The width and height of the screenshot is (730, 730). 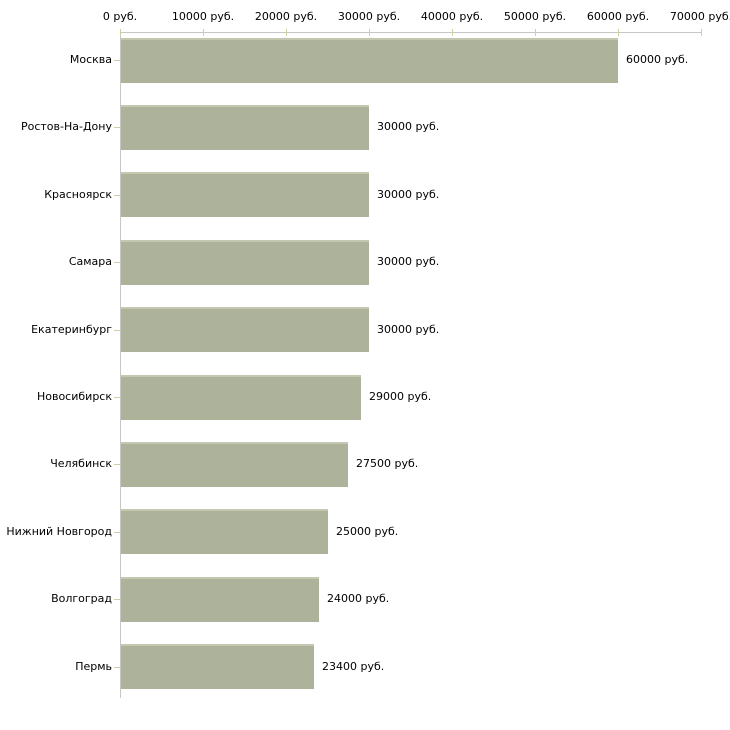 What do you see at coordinates (369, 16) in the screenshot?
I see `x-axis-tick-label: 30000 руб.` at bounding box center [369, 16].